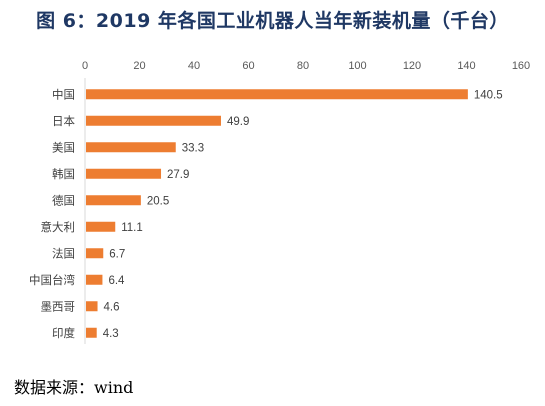 The image size is (545, 406). I want to click on x-tick-label: 60, so click(248, 66).